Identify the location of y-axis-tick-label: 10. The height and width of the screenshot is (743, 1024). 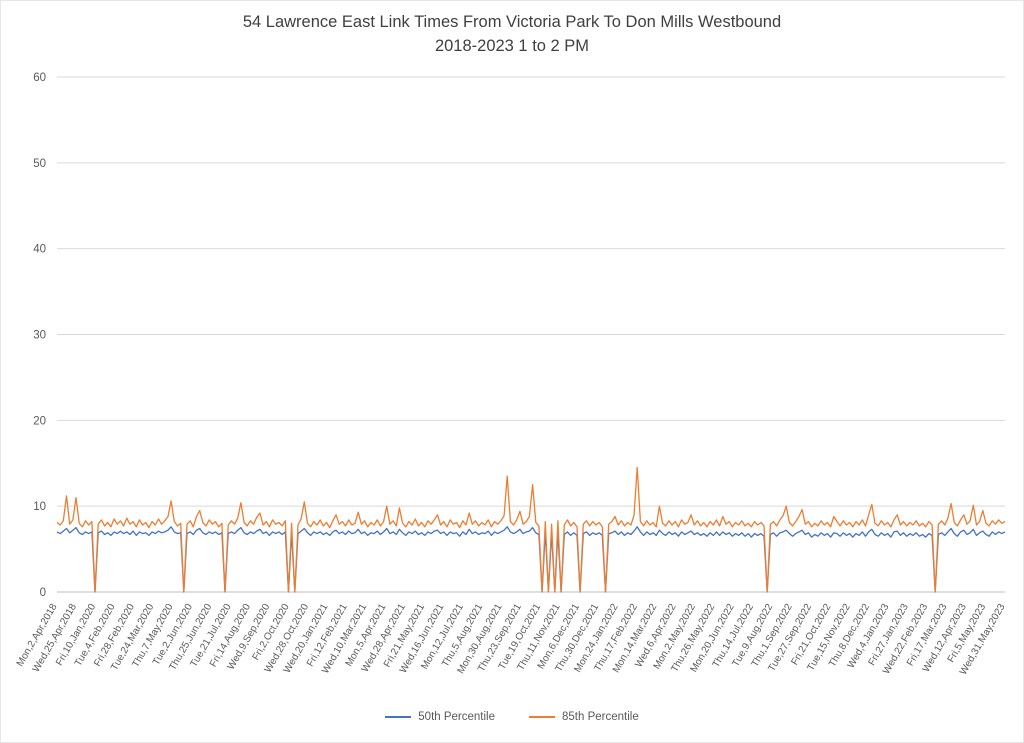
(39, 507).